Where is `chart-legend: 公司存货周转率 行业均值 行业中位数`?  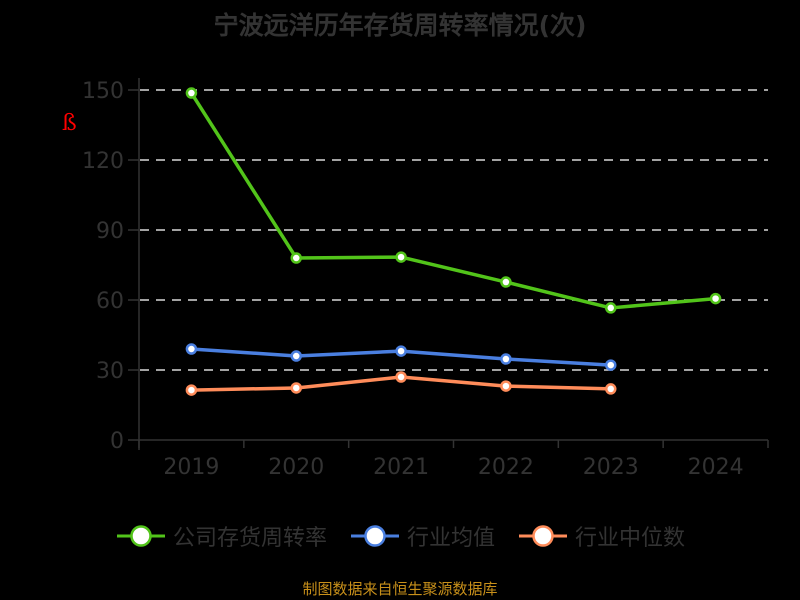
chart-legend: 公司存货周转率 行业均值 行业中位数 is located at coordinates (400, 536).